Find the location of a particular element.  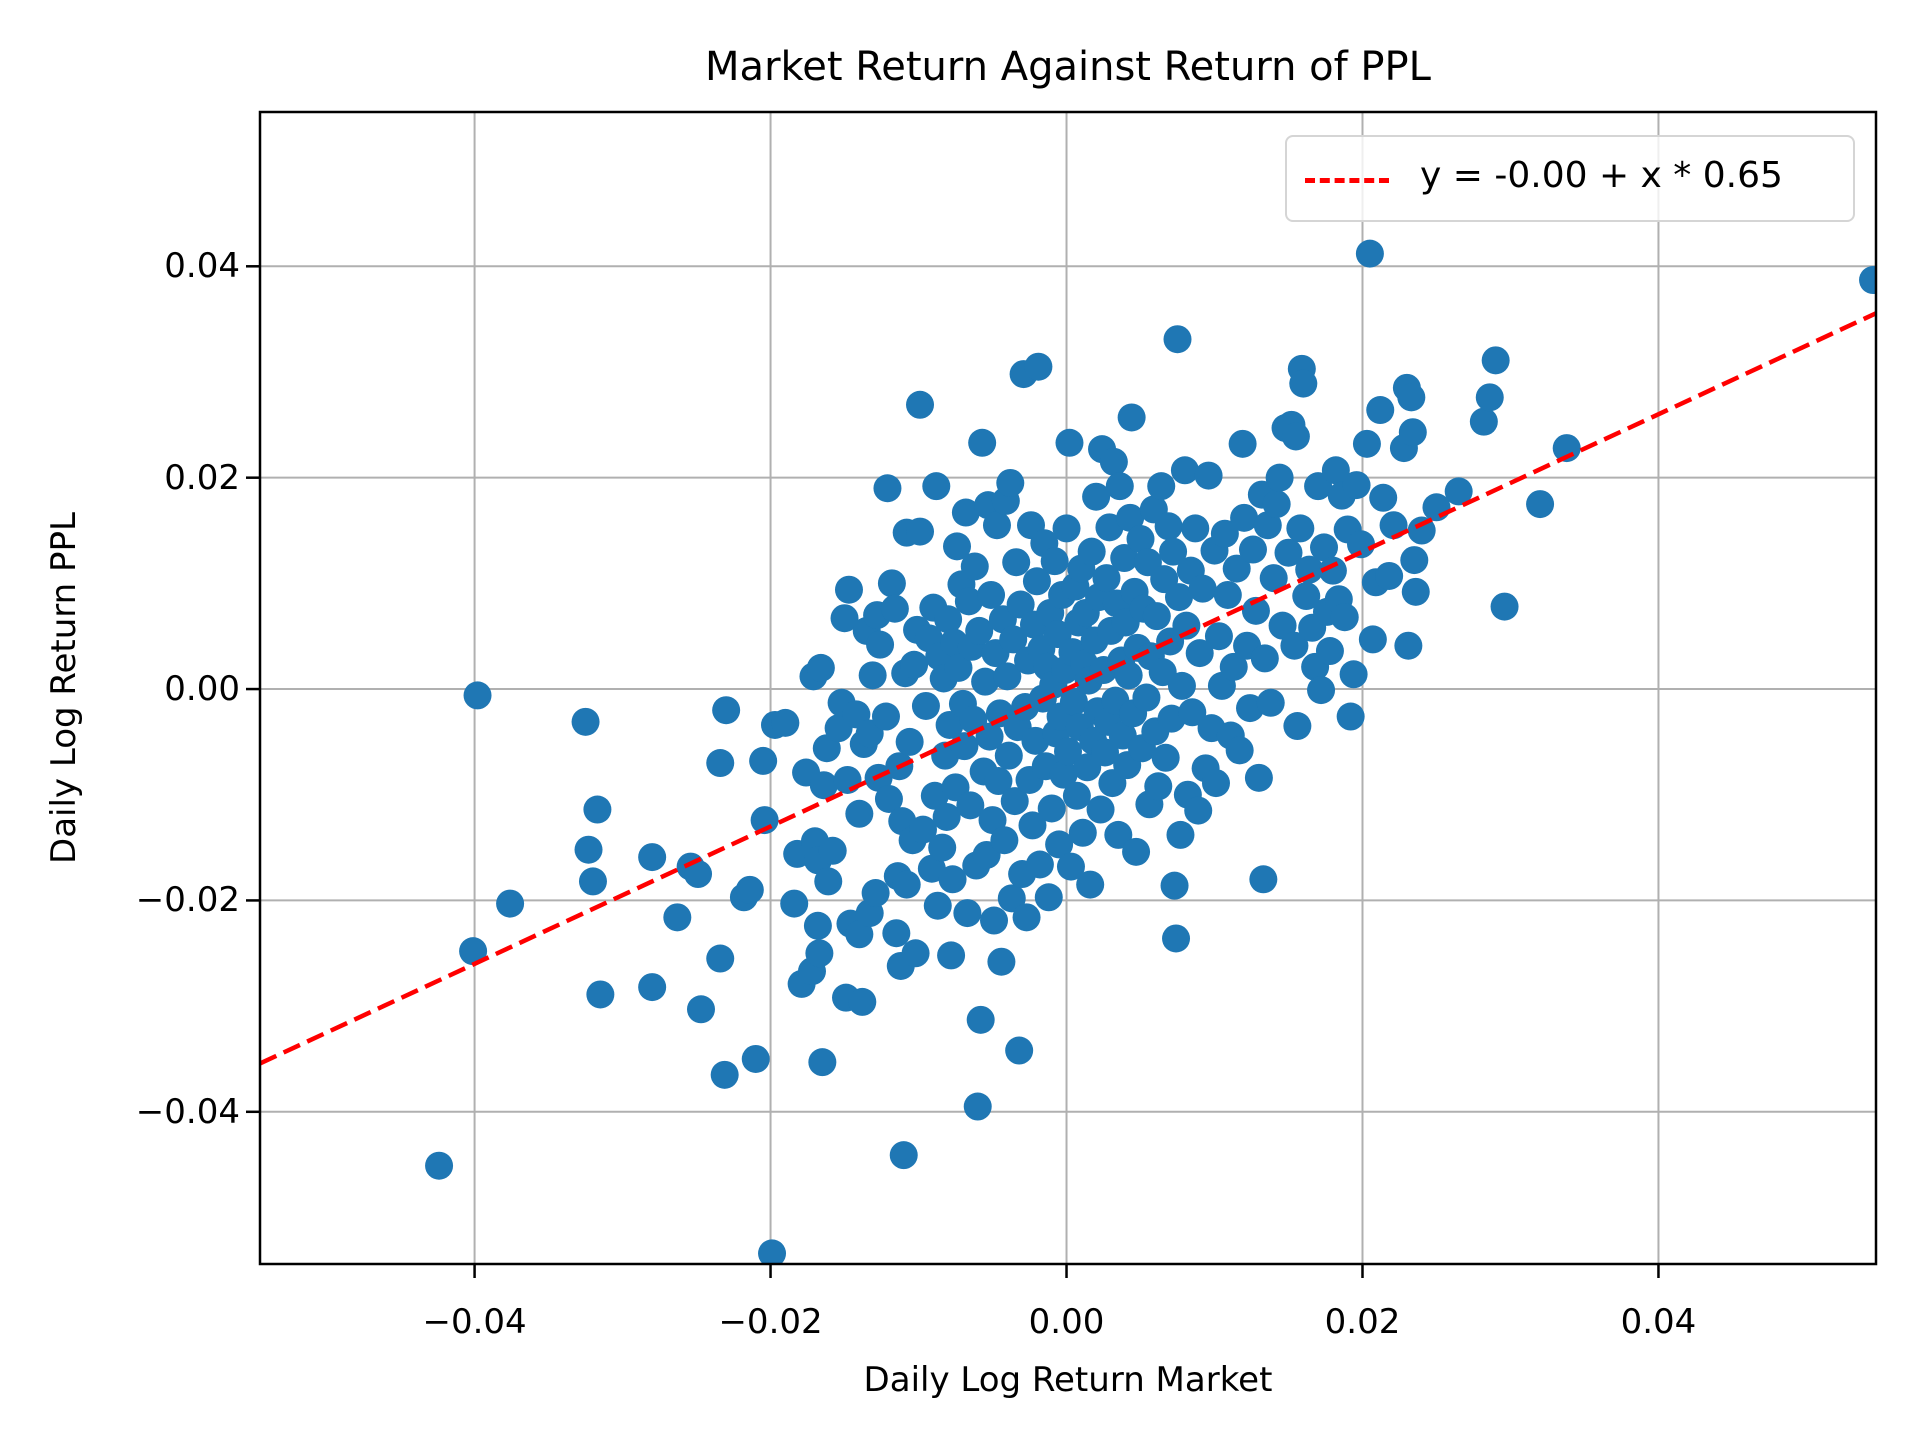

dashed-line-icon is located at coordinates (1347, 180).